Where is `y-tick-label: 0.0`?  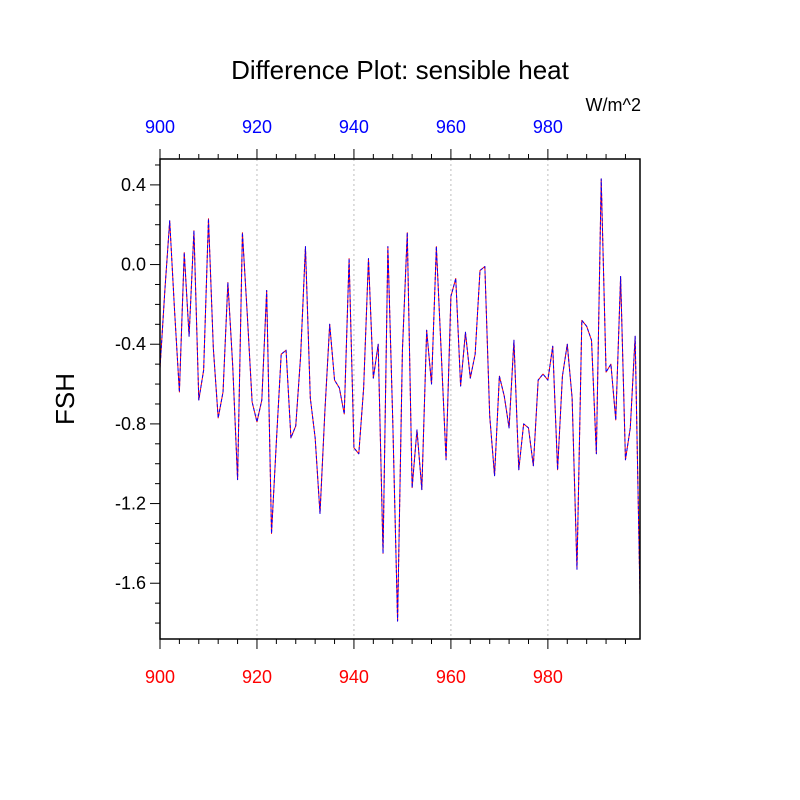
y-tick-label: 0.0 is located at coordinates (133, 265).